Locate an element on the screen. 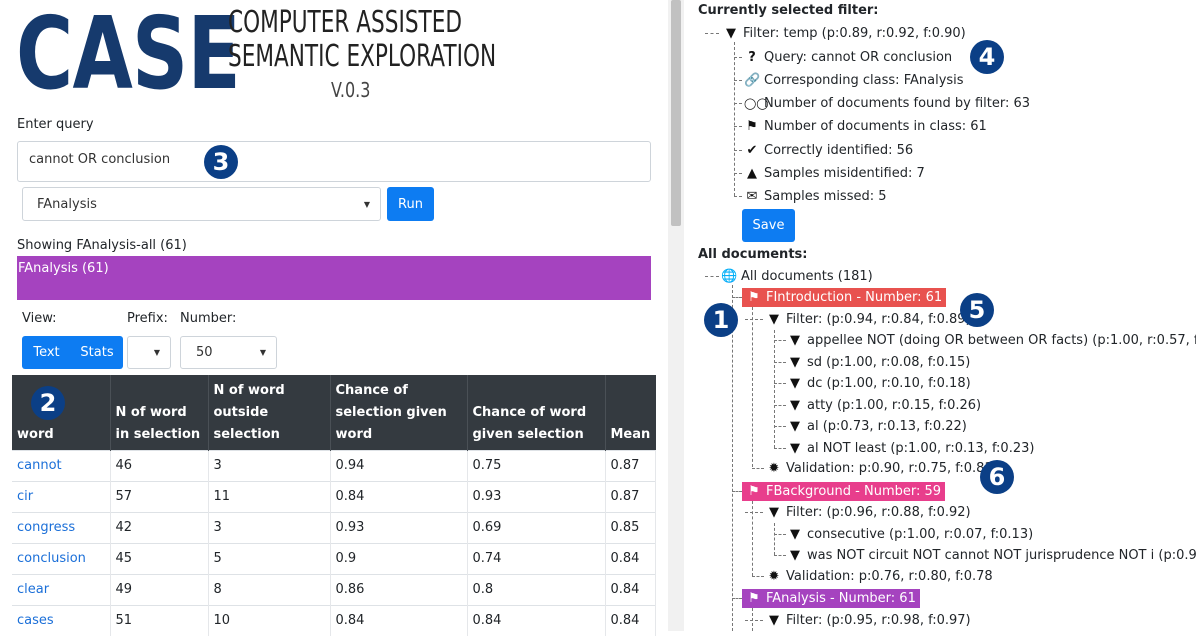  text-view-button: Text is located at coordinates (46, 352).